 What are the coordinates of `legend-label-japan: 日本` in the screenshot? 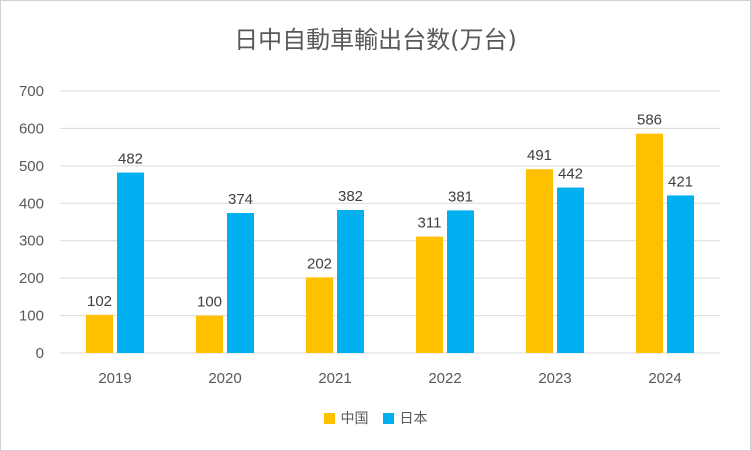 It's located at (413, 419).